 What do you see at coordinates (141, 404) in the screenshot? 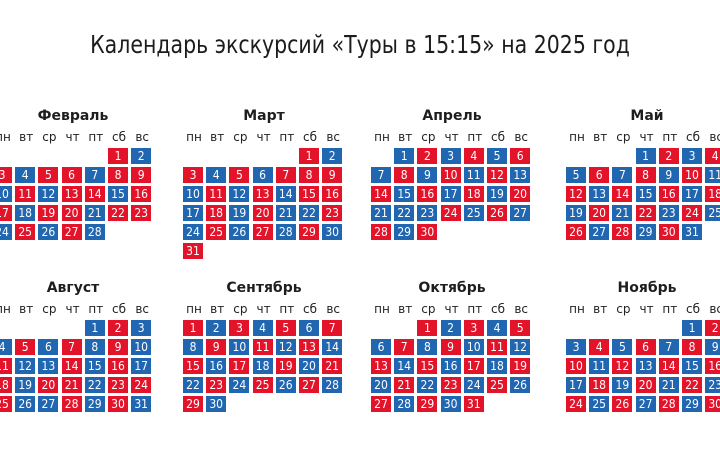
I see `calendar-day: 31` at bounding box center [141, 404].